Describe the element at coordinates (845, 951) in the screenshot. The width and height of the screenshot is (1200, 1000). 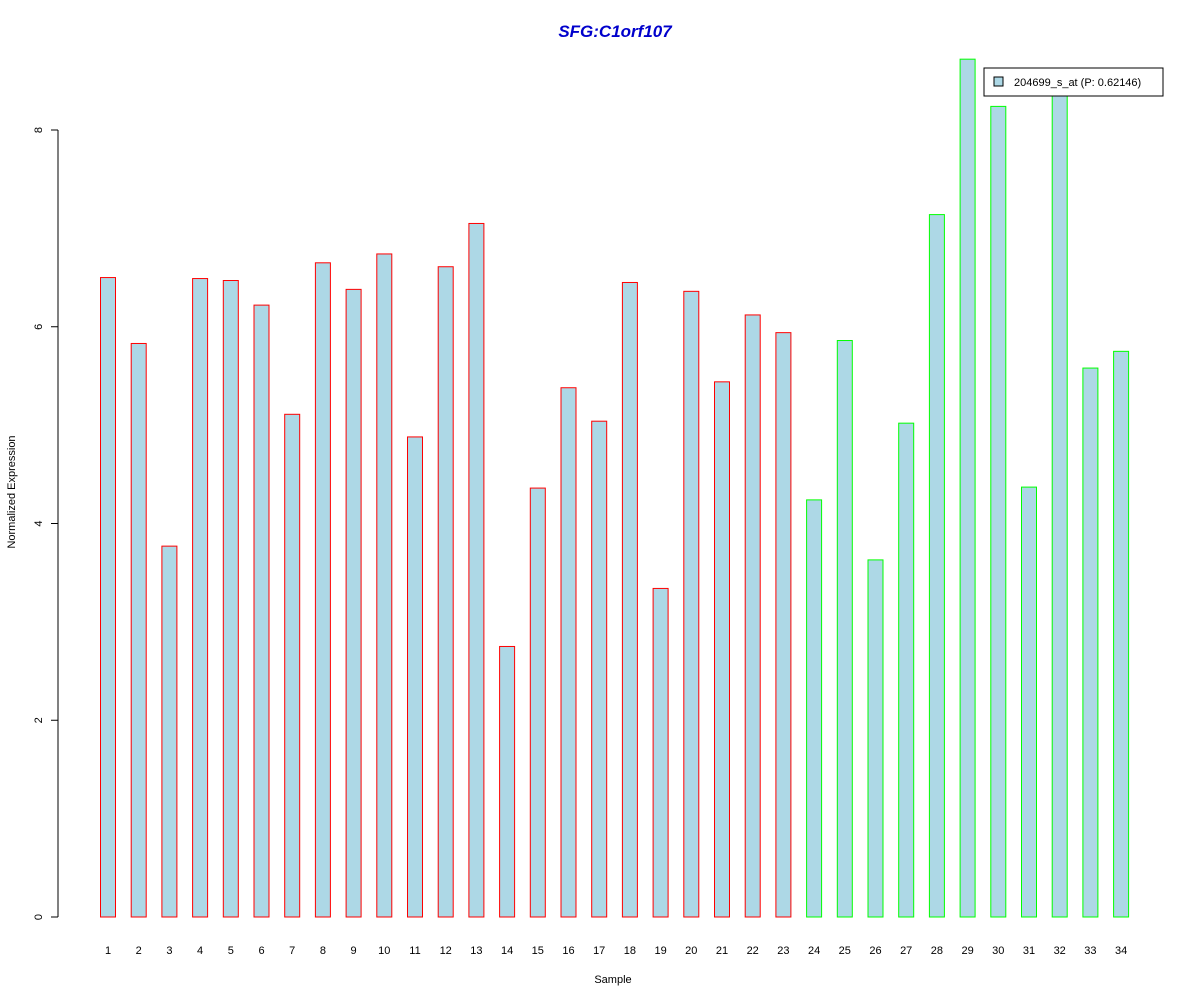
I see `x-tick-label: 25` at that location.